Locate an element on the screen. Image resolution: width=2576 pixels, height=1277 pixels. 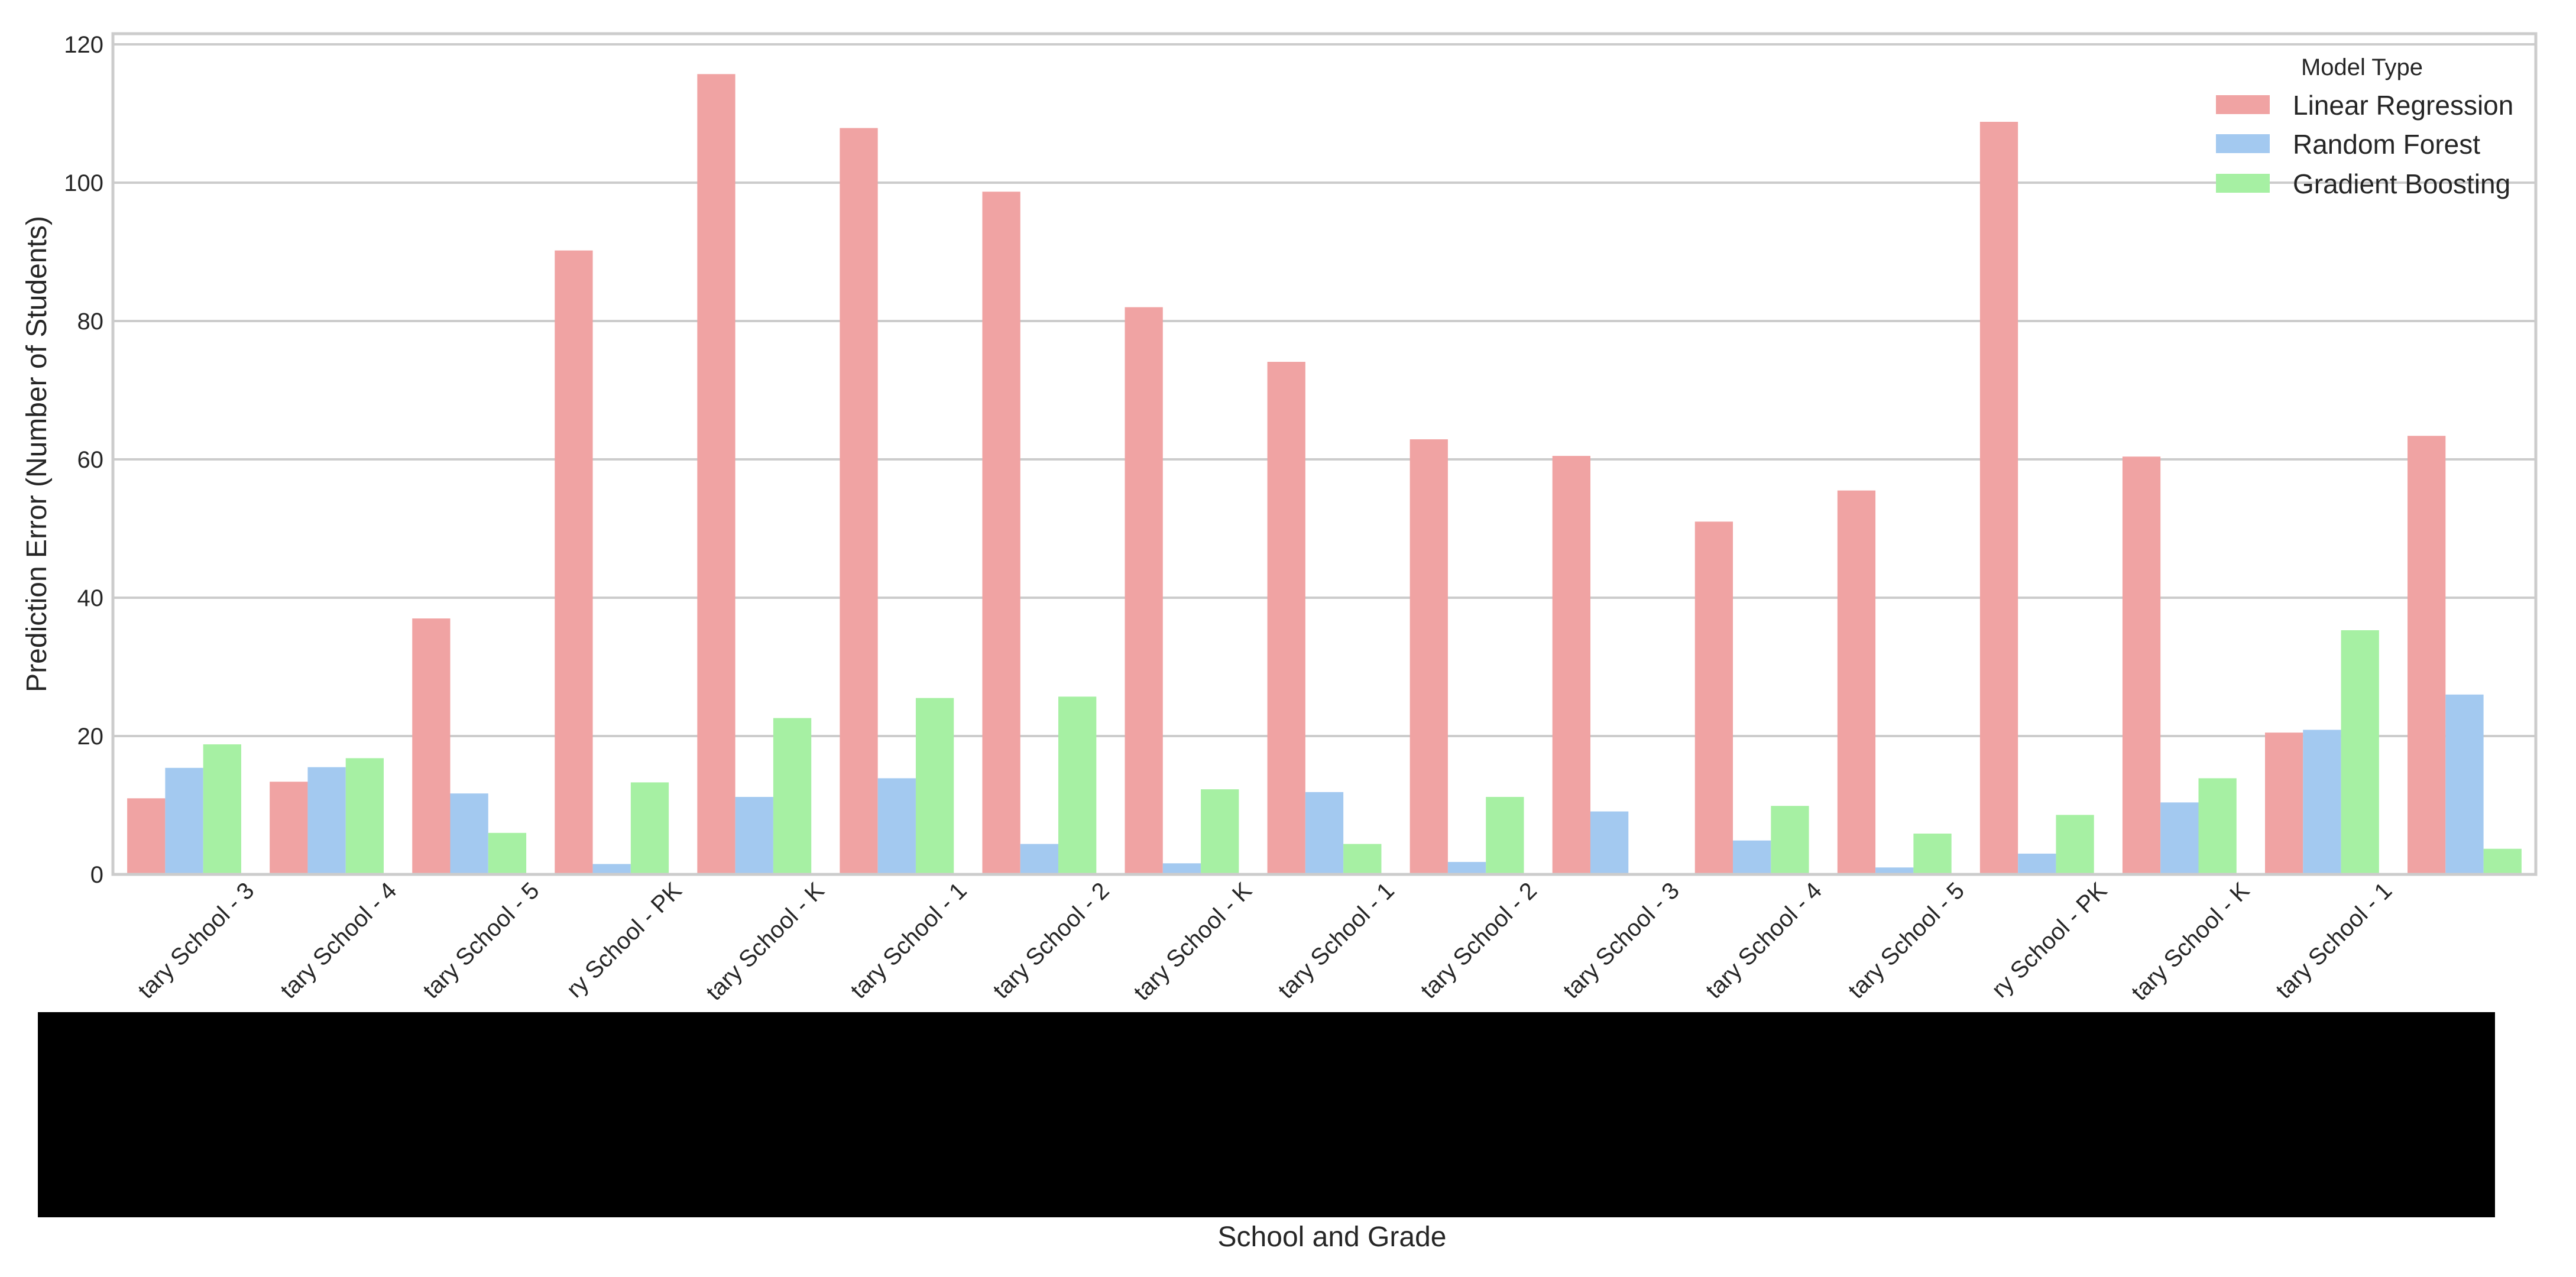
legend-item-gradient-boosting: Gradient Boosting is located at coordinates (2363, 183).